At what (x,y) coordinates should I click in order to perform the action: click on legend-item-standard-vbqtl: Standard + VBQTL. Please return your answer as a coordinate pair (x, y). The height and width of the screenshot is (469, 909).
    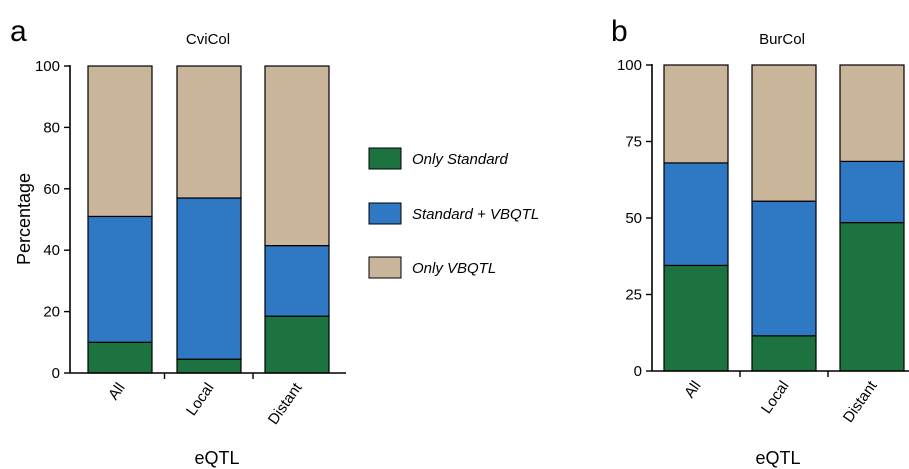
    Looking at the image, I should click on (453, 213).